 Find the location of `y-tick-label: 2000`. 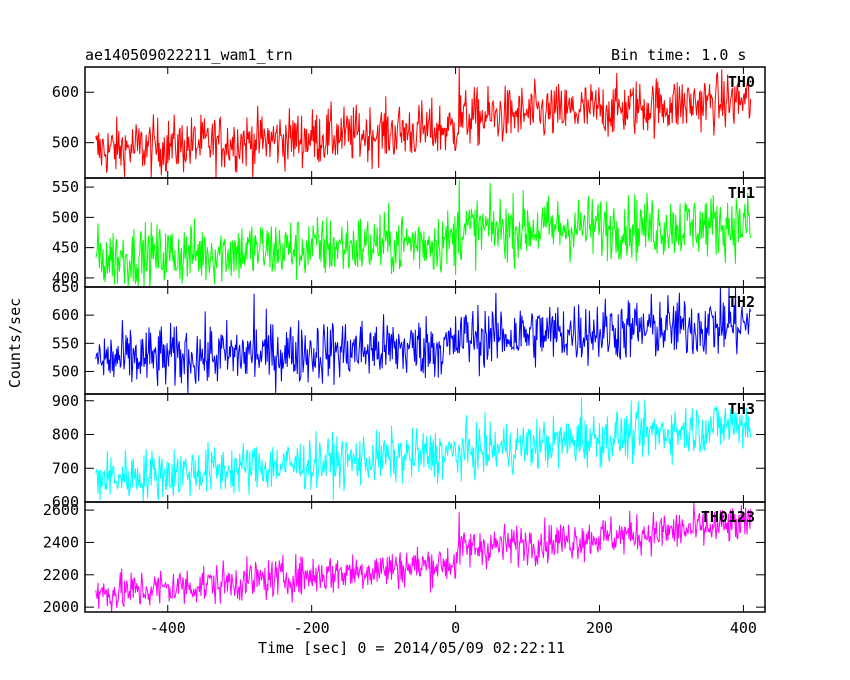

y-tick-label: 2000 is located at coordinates (61, 607).